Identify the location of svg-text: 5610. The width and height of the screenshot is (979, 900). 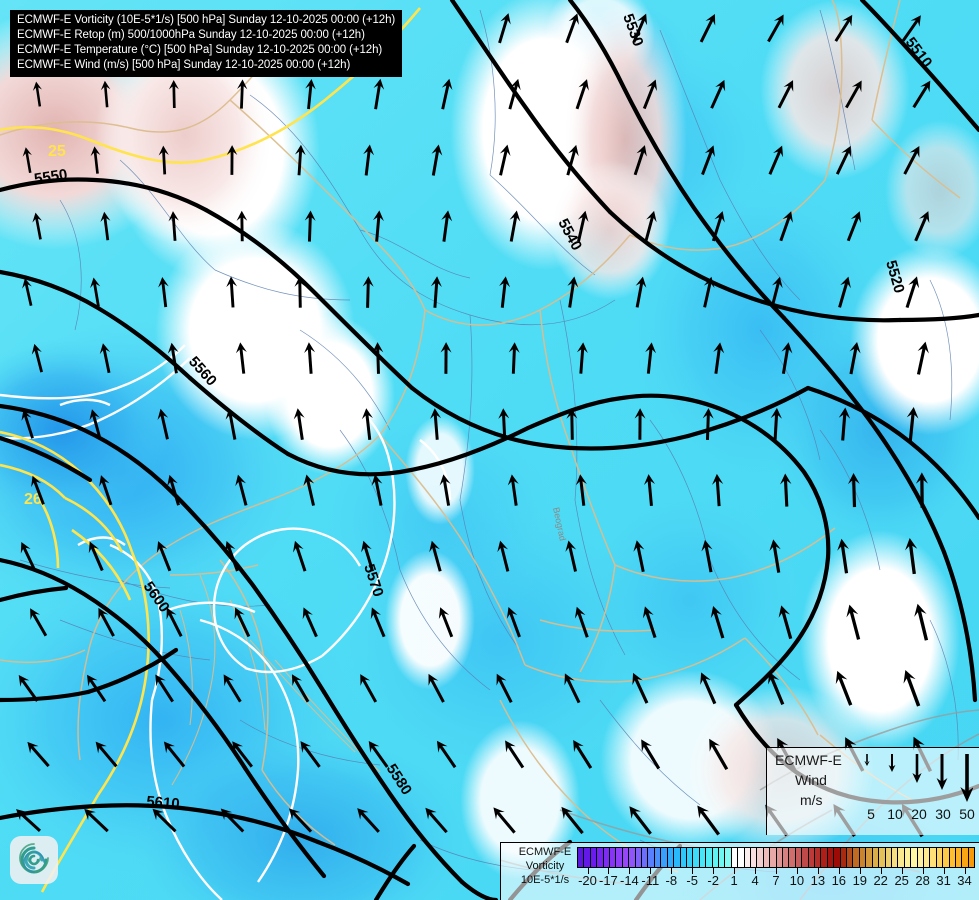
(163, 803).